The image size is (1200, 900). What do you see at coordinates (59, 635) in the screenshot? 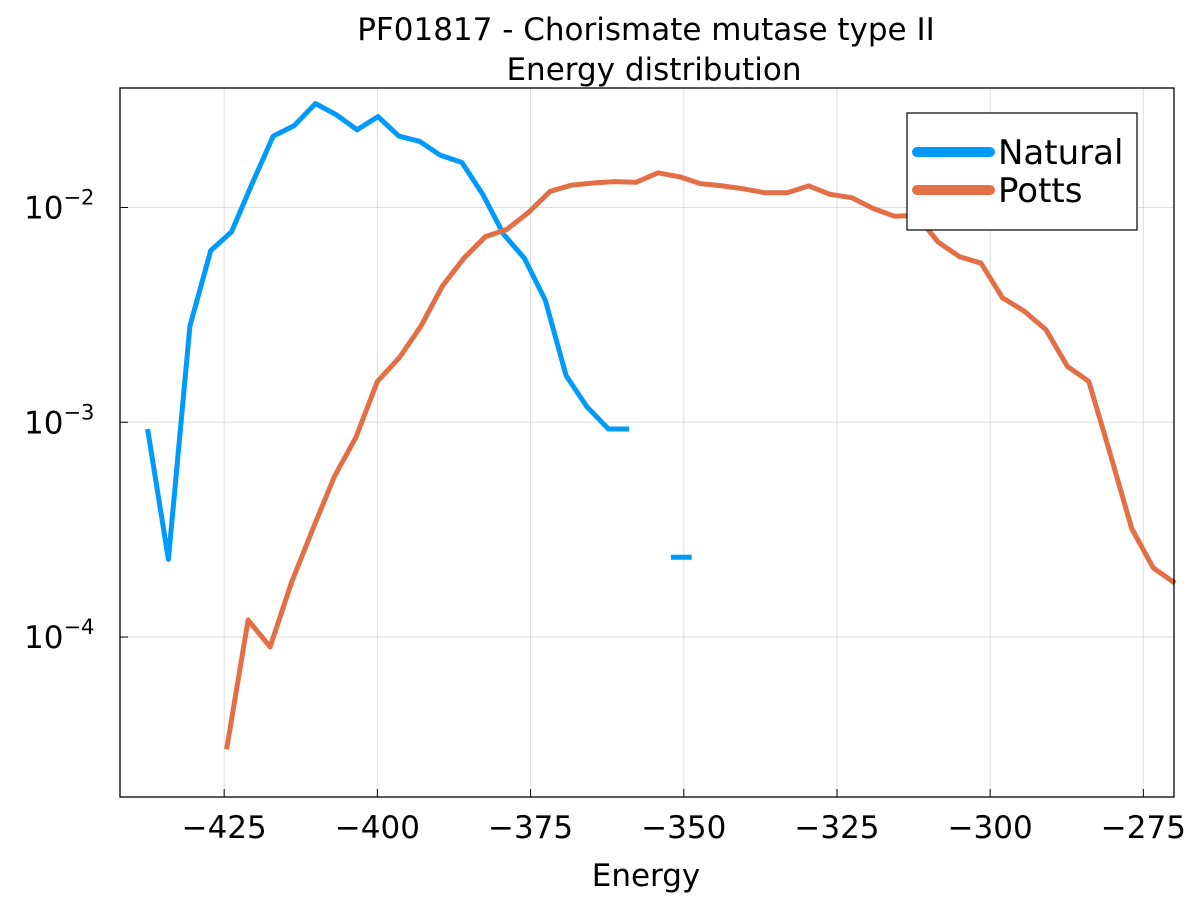
I see `y-tick-label: 10⁻⁴` at bounding box center [59, 635].